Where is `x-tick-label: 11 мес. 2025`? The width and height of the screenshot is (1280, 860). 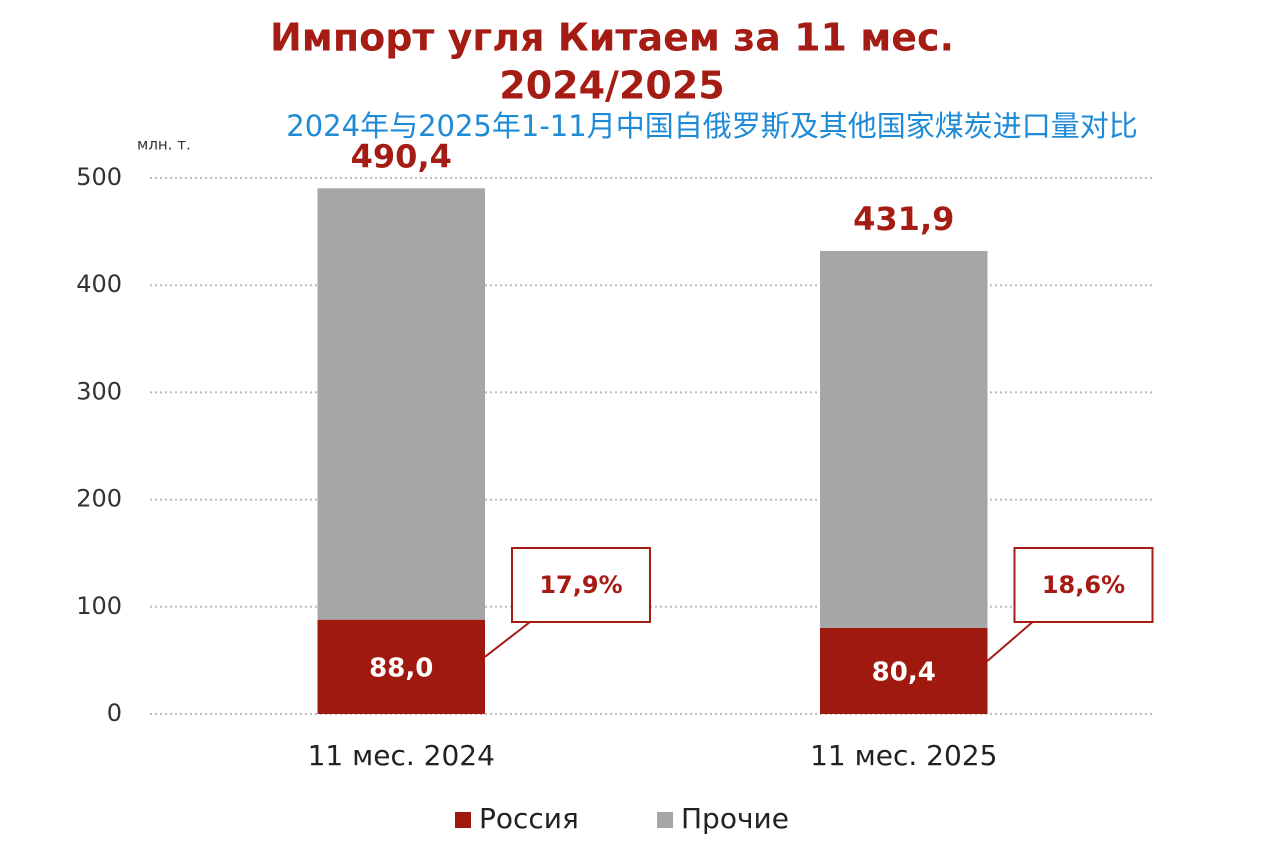
x-tick-label: 11 мес. 2025 is located at coordinates (903, 755).